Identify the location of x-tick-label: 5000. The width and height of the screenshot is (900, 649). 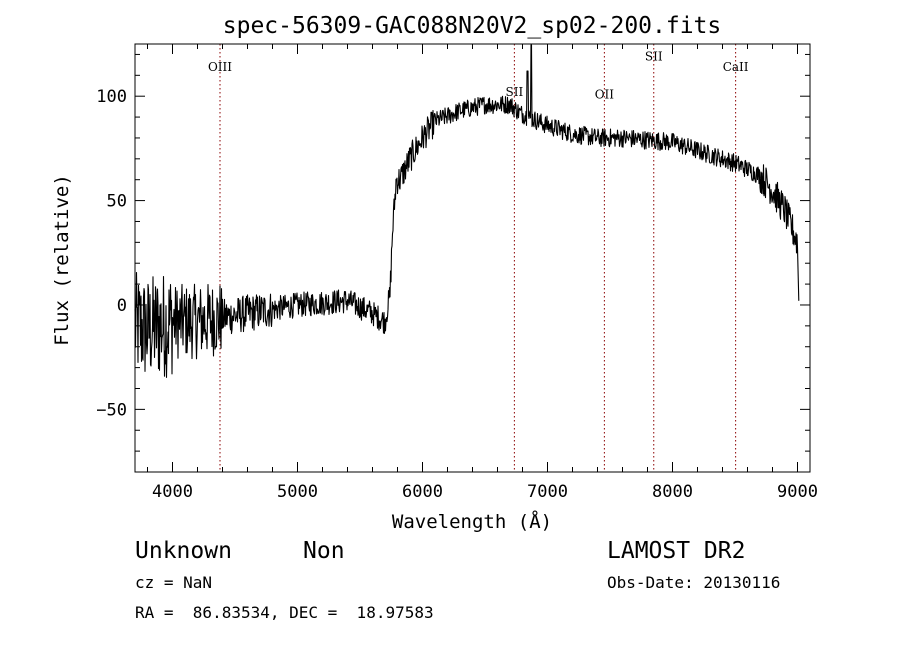
(297, 492).